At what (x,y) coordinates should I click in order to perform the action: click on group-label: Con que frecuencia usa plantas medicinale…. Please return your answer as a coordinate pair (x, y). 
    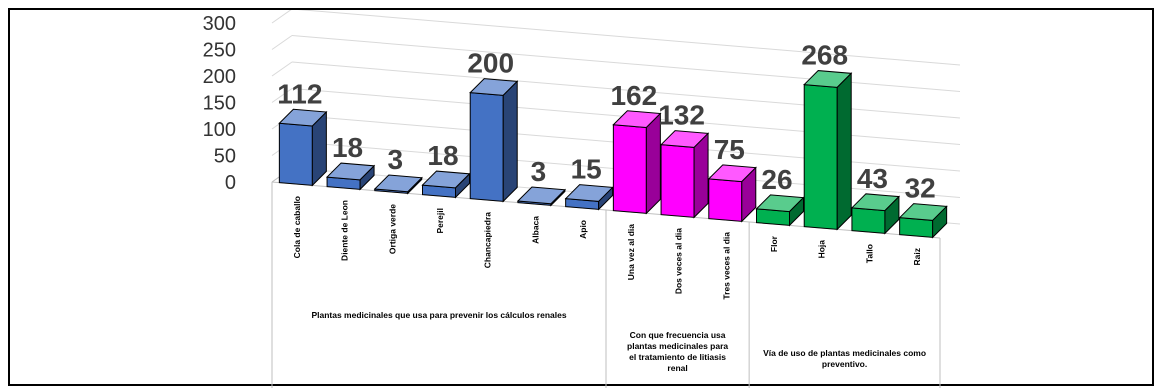
    Looking at the image, I should click on (677, 351).